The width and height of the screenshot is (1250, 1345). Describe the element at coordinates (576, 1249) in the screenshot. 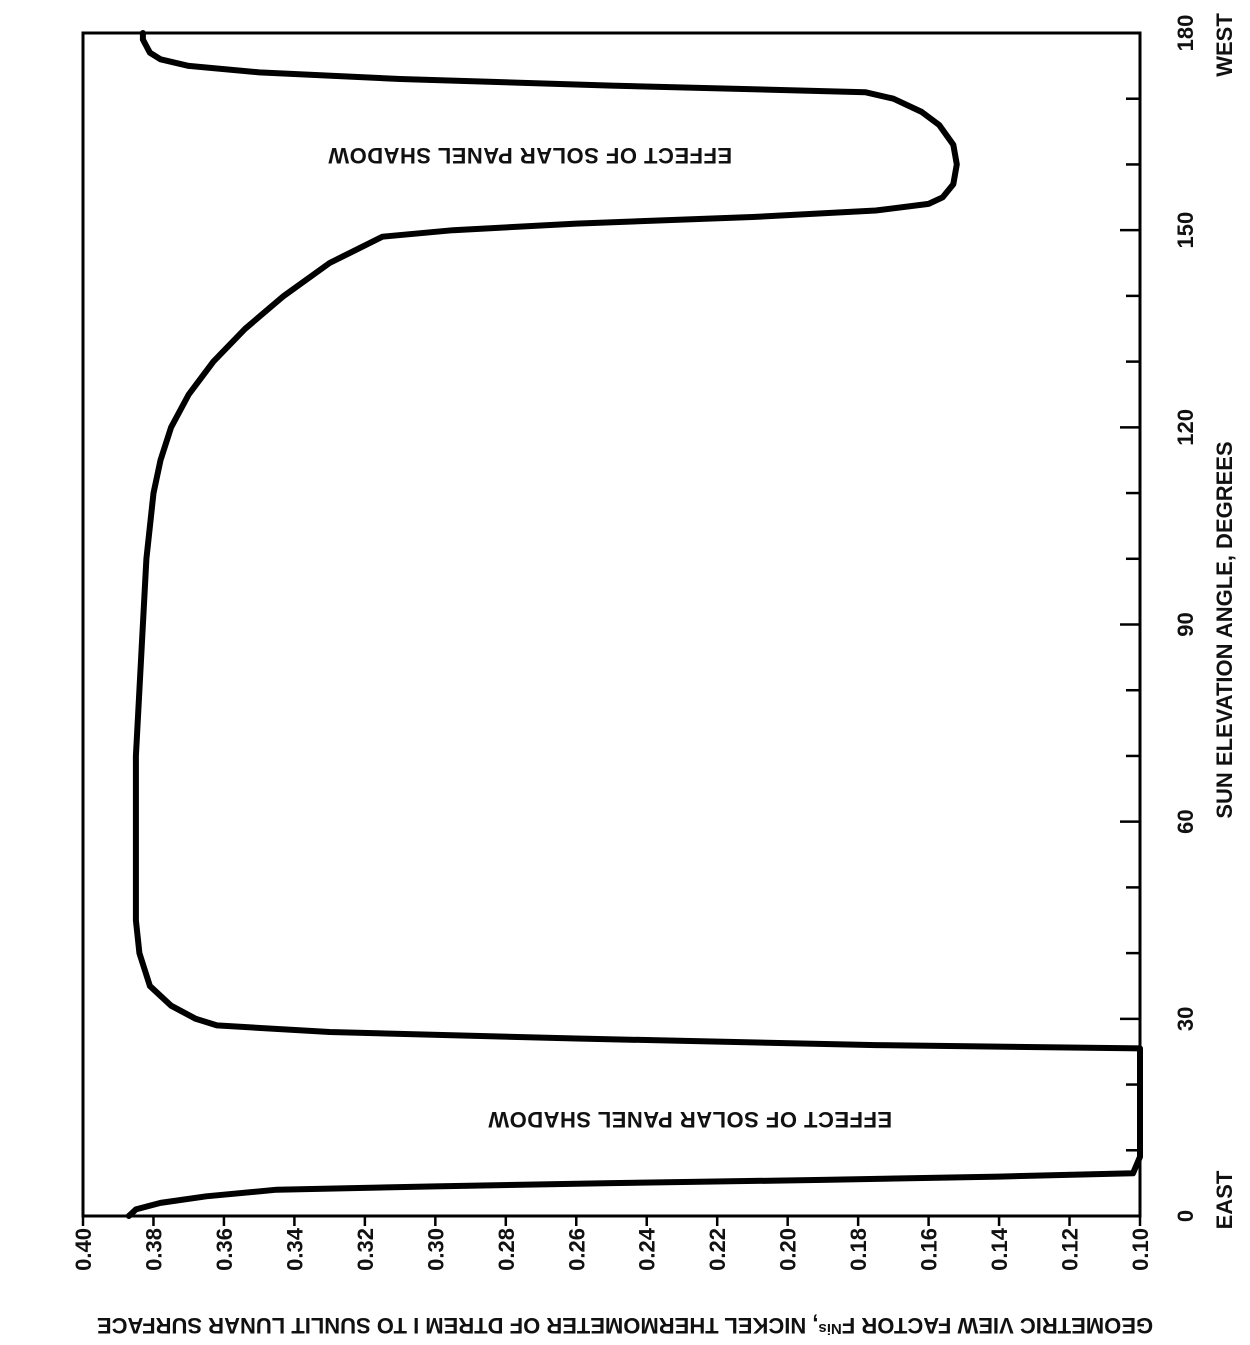

I see `y-tick-label: 0.26` at that location.